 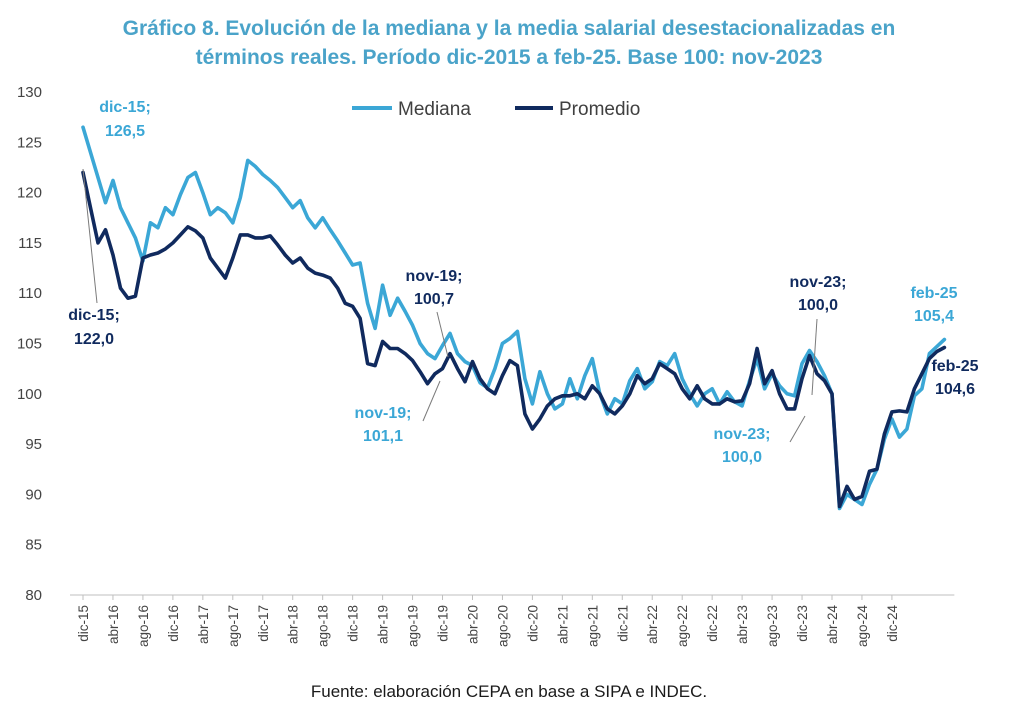 I want to click on x-tick-label: dic-17, so click(x=263, y=623).